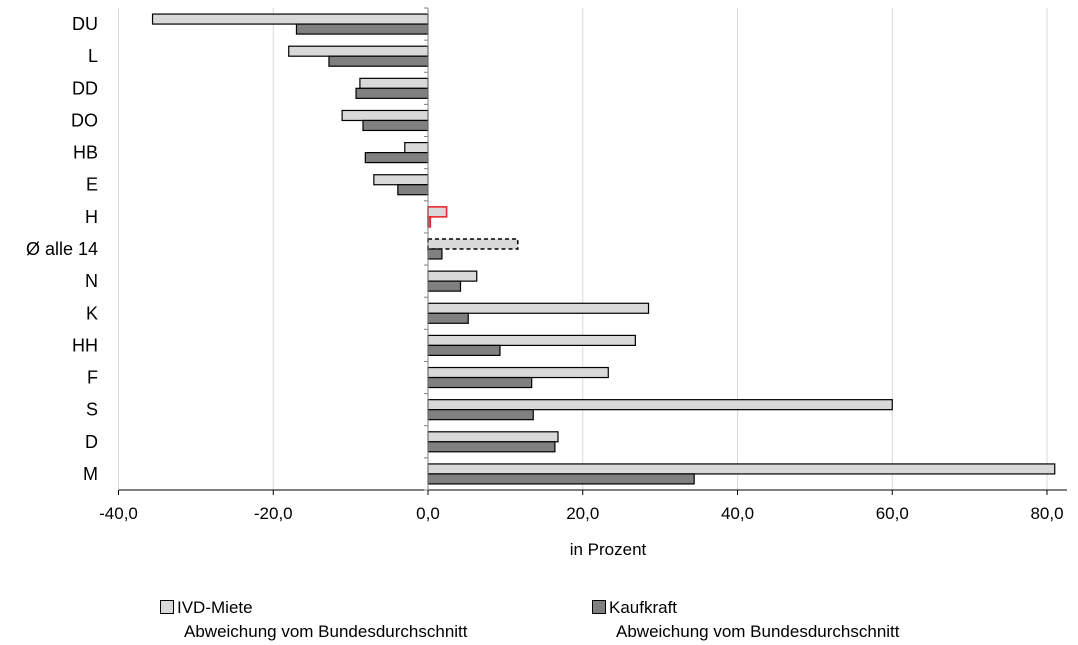  I want to click on legend-swatch-kaufkraft, so click(599, 607).